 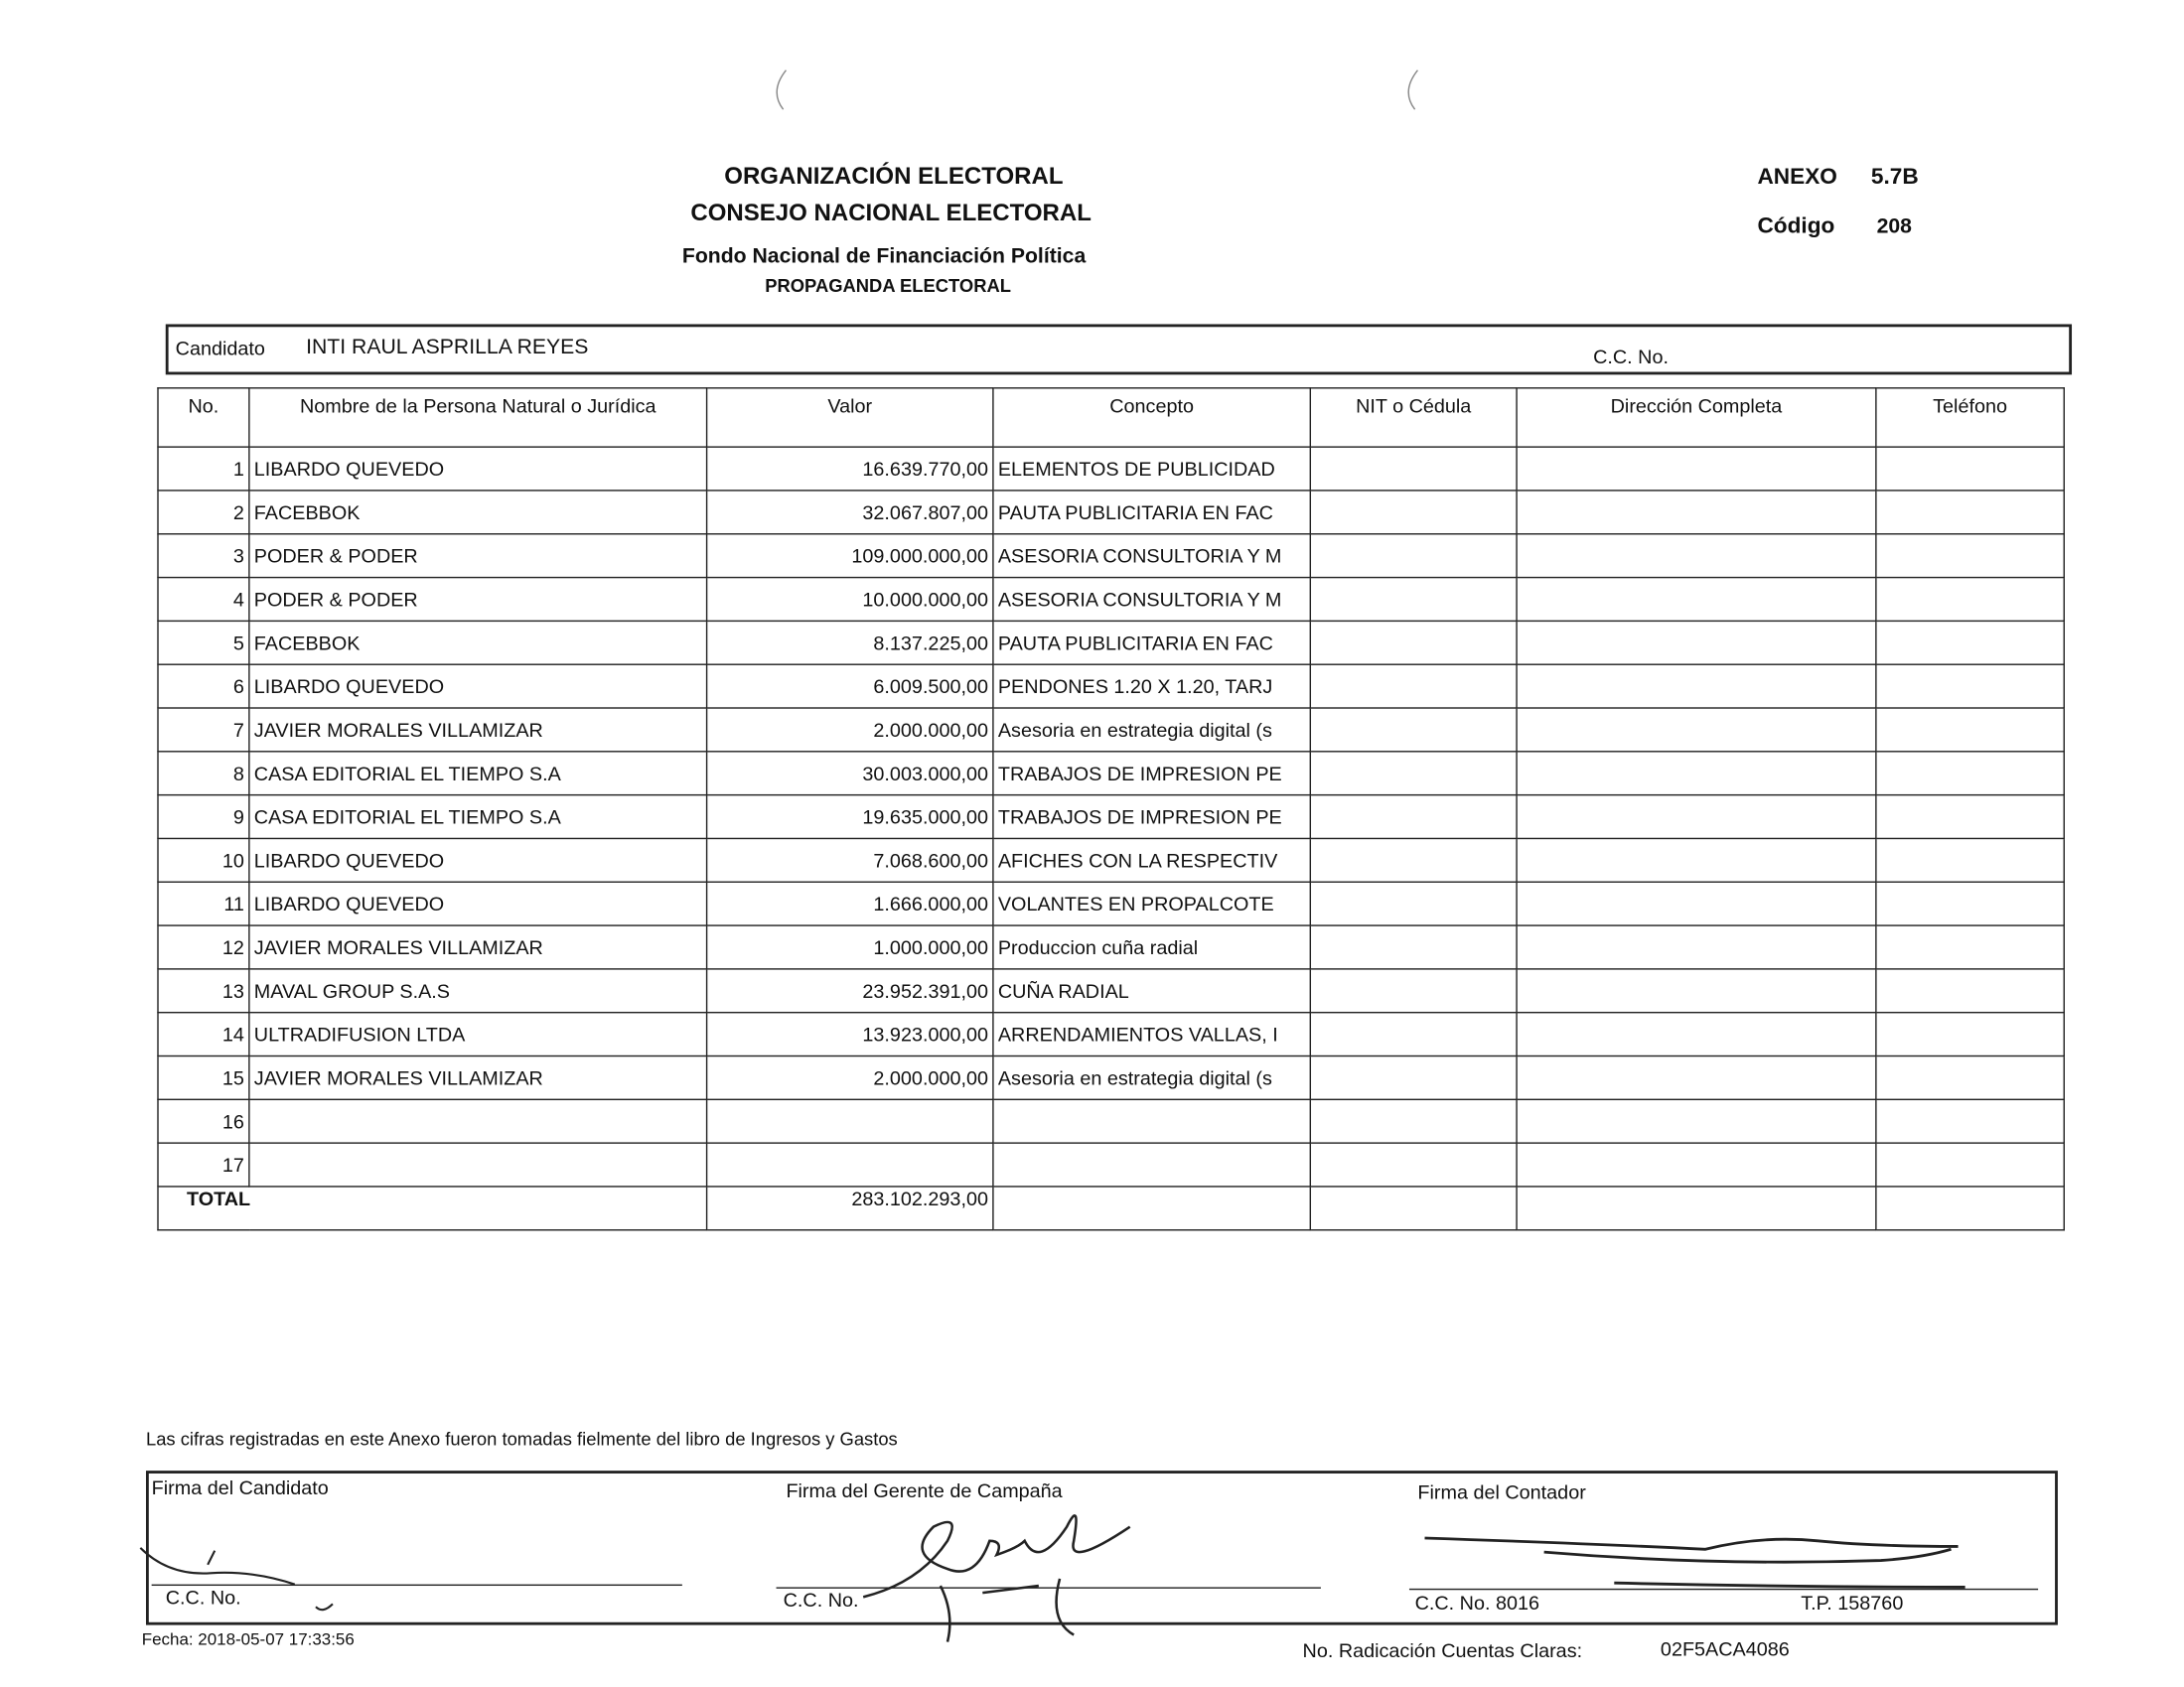 I want to click on sign-manager: Firma del Gerente de Campaña, so click(x=925, y=1490).